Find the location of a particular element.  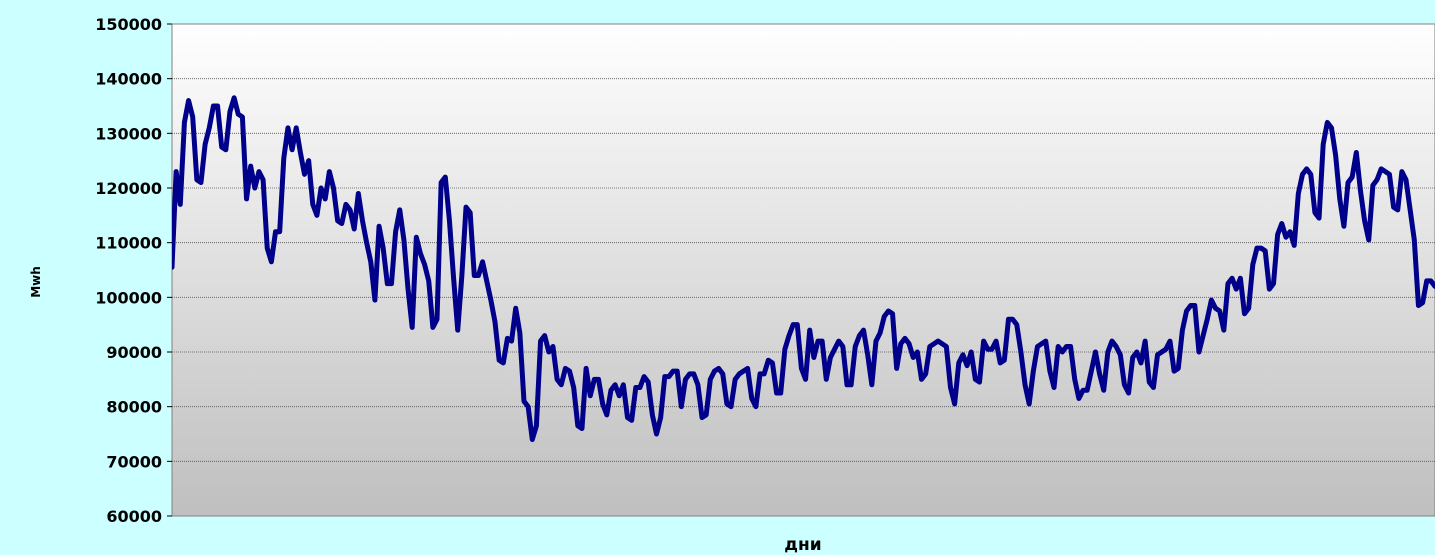

y-tick-label: 90000 is located at coordinates (134, 352).